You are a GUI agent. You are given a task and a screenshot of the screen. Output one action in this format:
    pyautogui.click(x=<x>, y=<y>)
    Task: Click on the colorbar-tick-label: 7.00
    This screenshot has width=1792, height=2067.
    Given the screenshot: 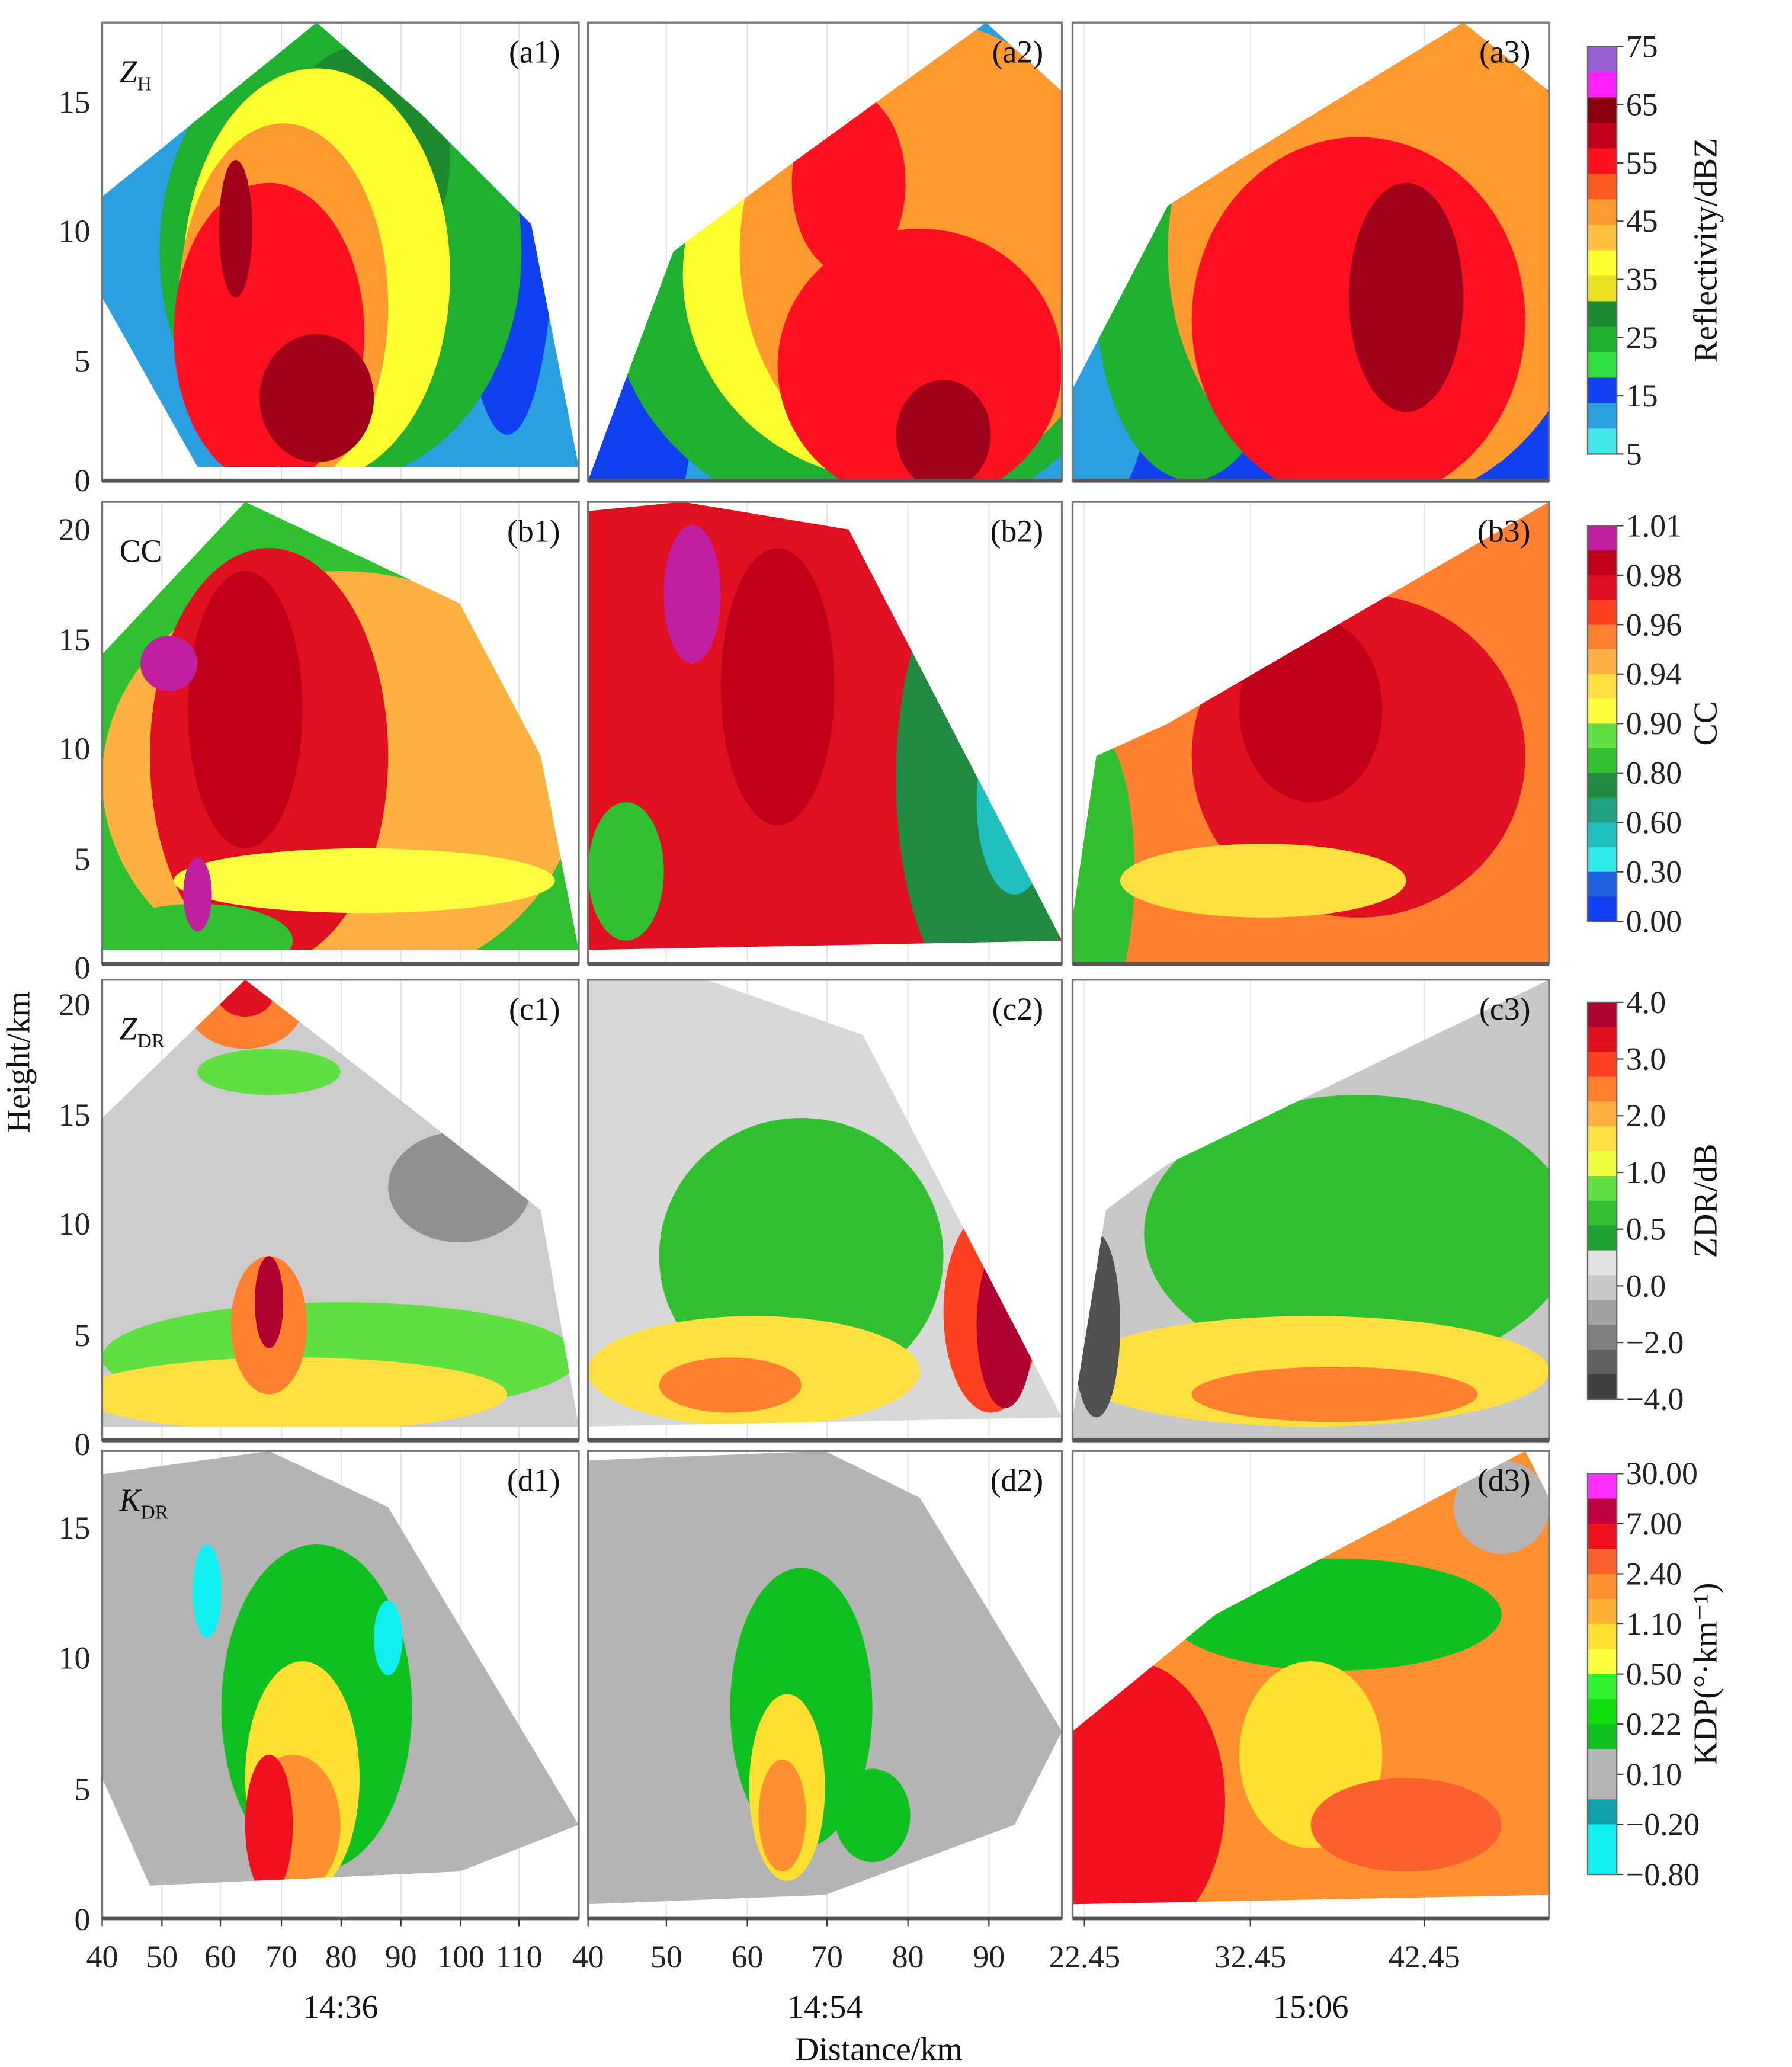 What is the action you would take?
    pyautogui.click(x=1654, y=1524)
    